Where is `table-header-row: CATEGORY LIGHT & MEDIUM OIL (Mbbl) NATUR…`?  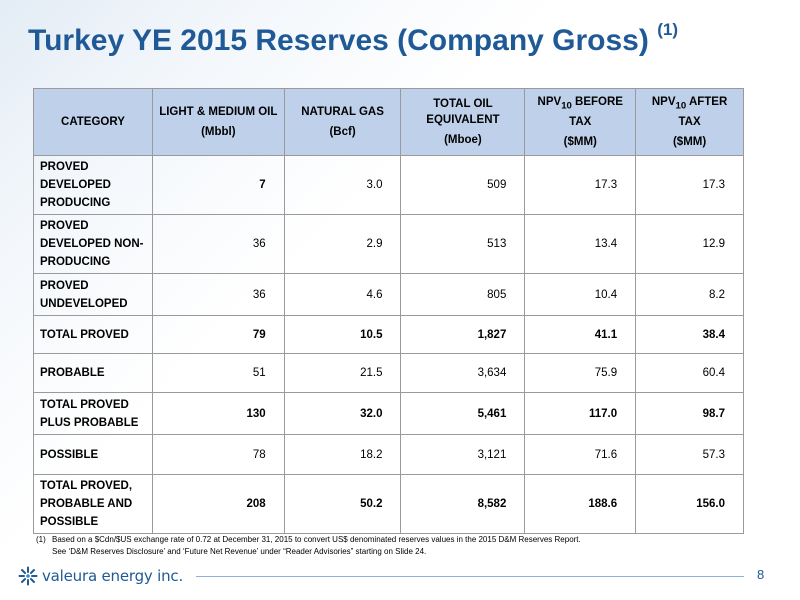 table-header-row: CATEGORY LIGHT & MEDIUM OIL (Mbbl) NATUR… is located at coordinates (388, 122).